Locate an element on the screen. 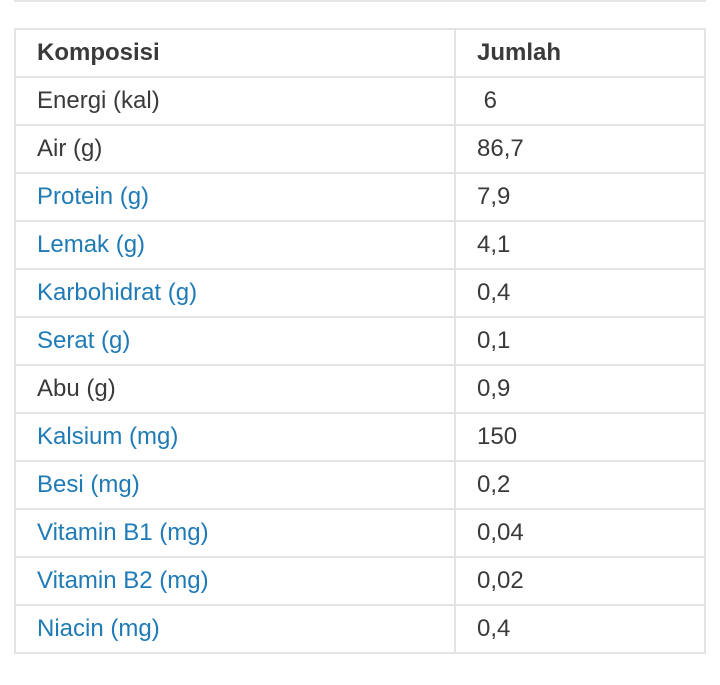 The width and height of the screenshot is (720, 685). component-link: Protein (g) is located at coordinates (235, 197).